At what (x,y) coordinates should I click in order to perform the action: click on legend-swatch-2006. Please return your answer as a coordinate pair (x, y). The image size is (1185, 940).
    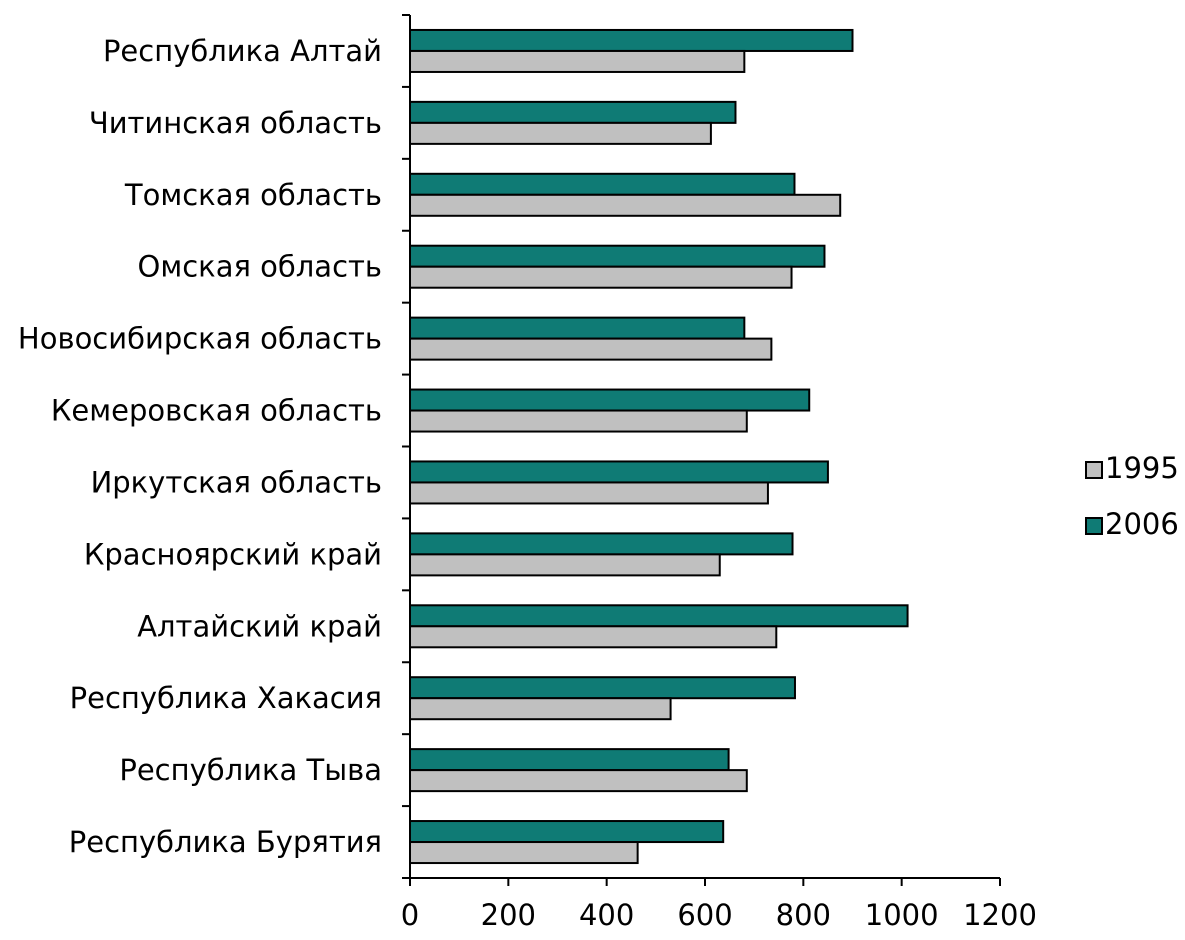
    Looking at the image, I should click on (1094, 526).